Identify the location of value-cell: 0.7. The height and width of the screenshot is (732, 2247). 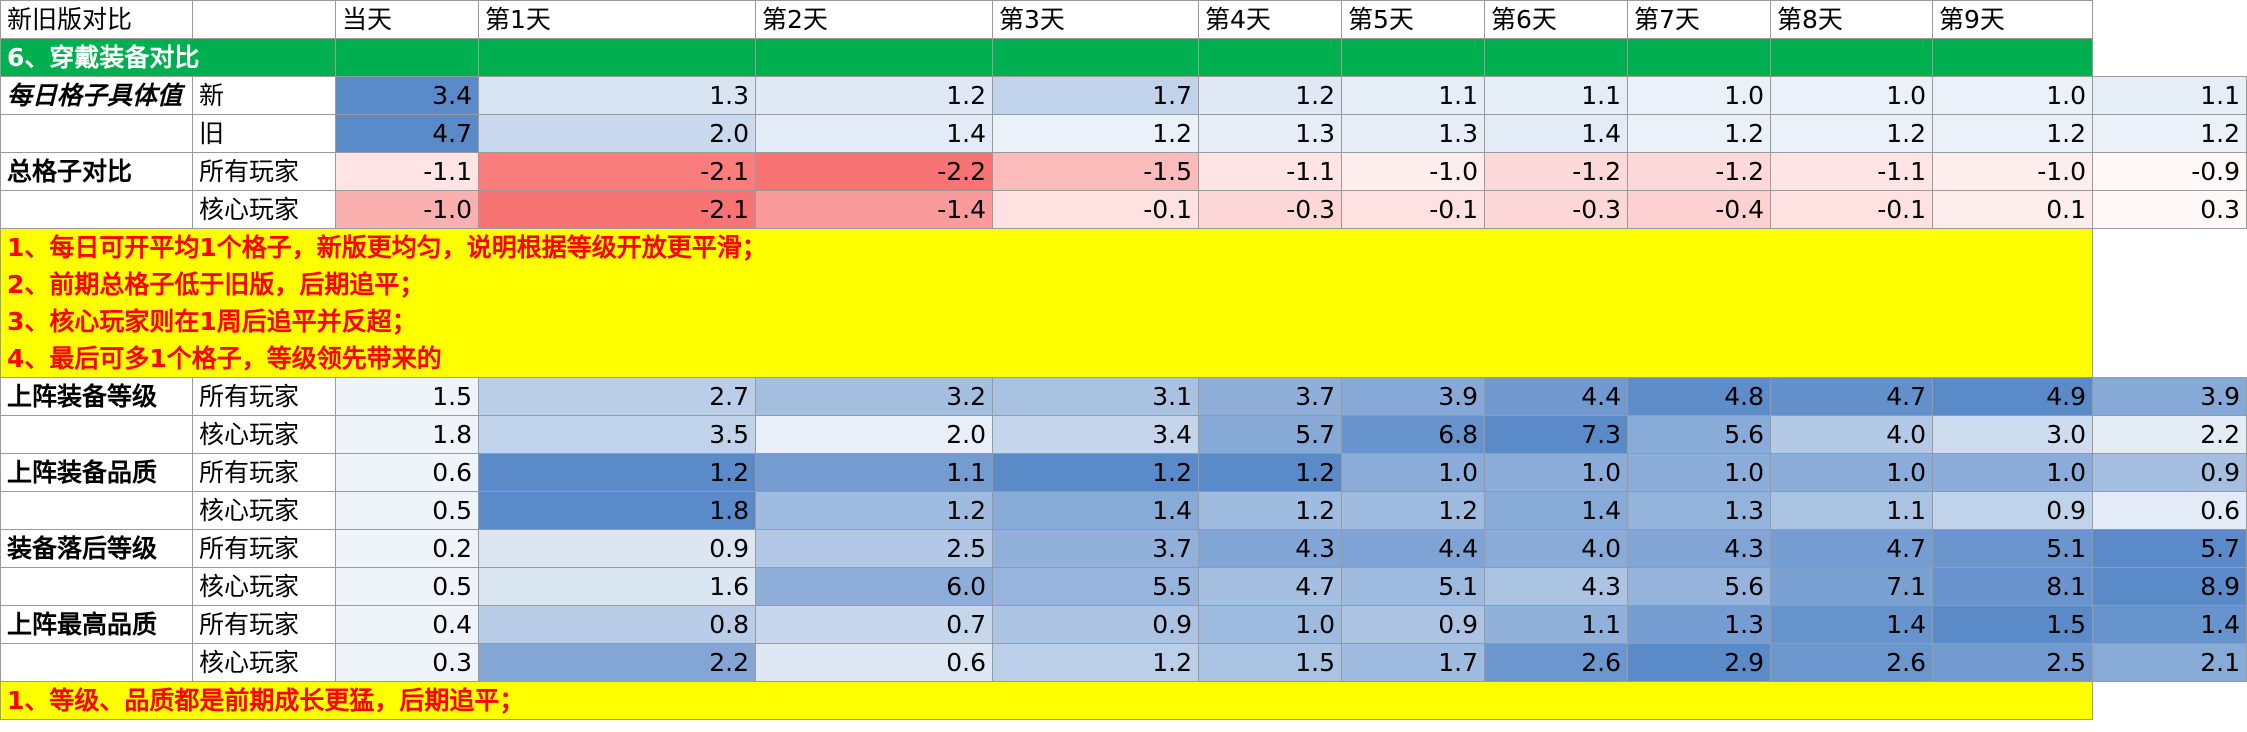
(874, 624).